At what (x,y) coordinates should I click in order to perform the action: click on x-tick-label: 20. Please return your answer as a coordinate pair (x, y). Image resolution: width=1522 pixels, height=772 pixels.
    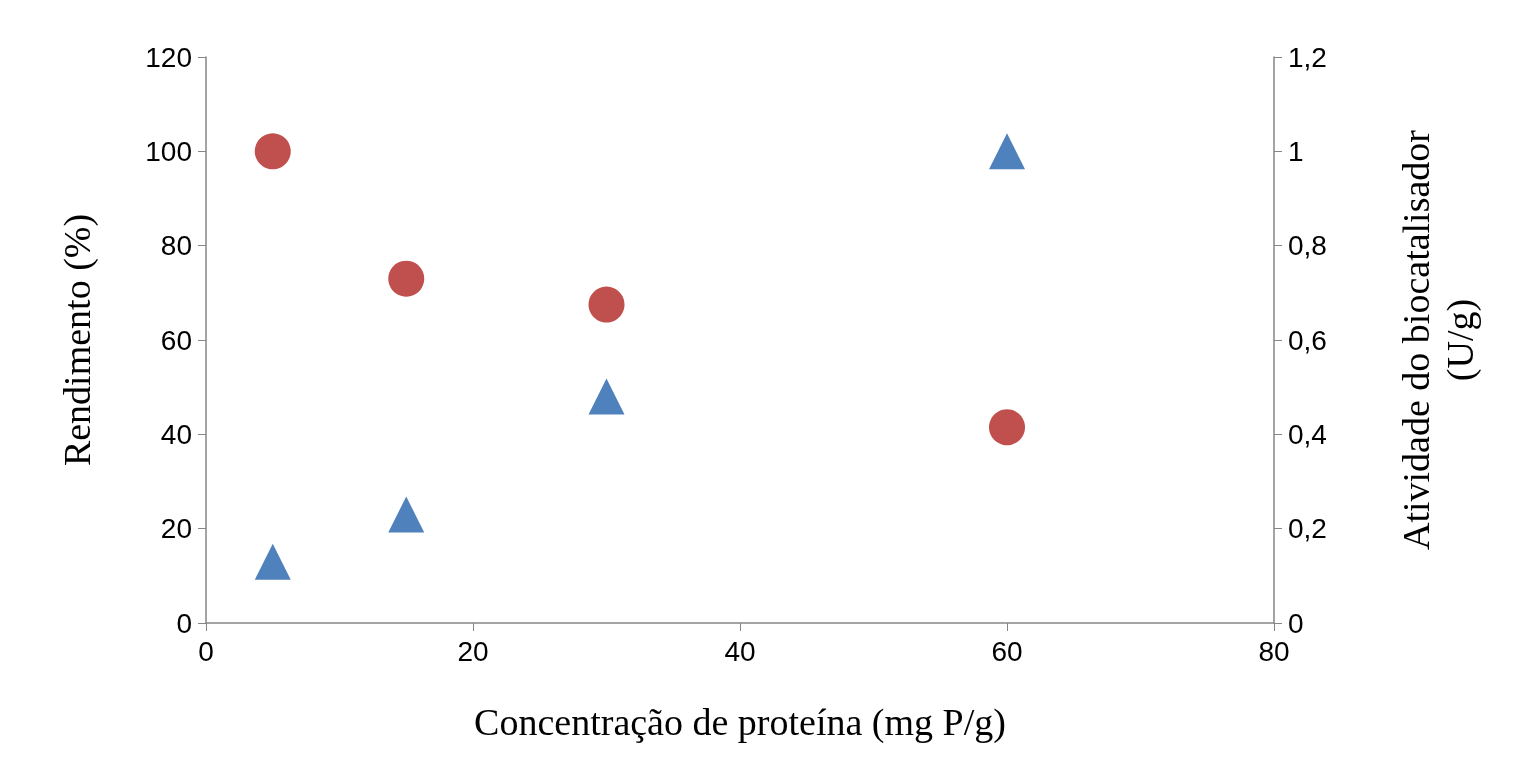
    Looking at the image, I should click on (473, 651).